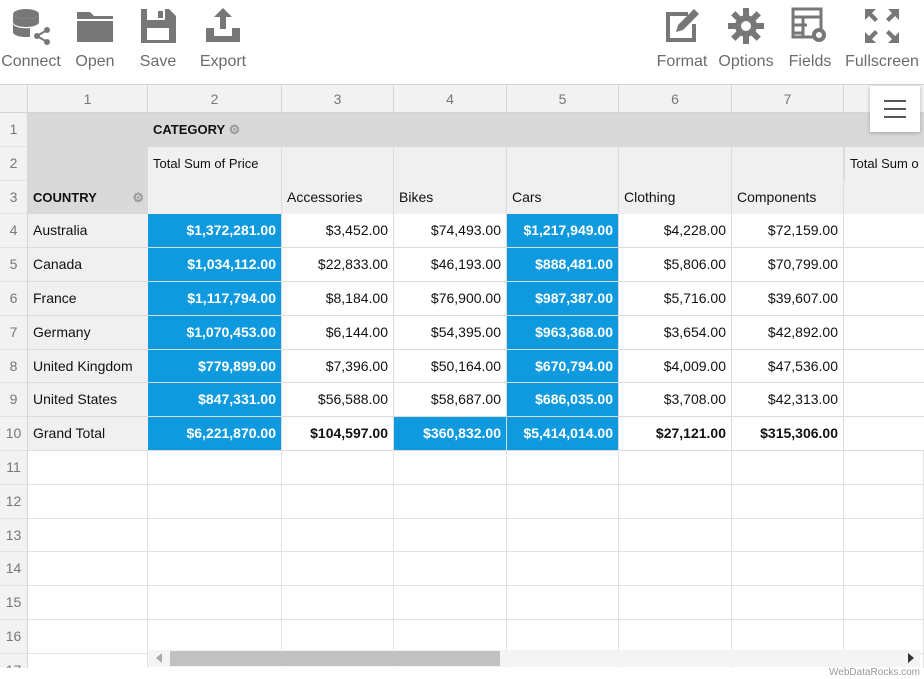 Image resolution: width=924 pixels, height=679 pixels. Describe the element at coordinates (14, 468) in the screenshot. I see `row-header: 11` at that location.